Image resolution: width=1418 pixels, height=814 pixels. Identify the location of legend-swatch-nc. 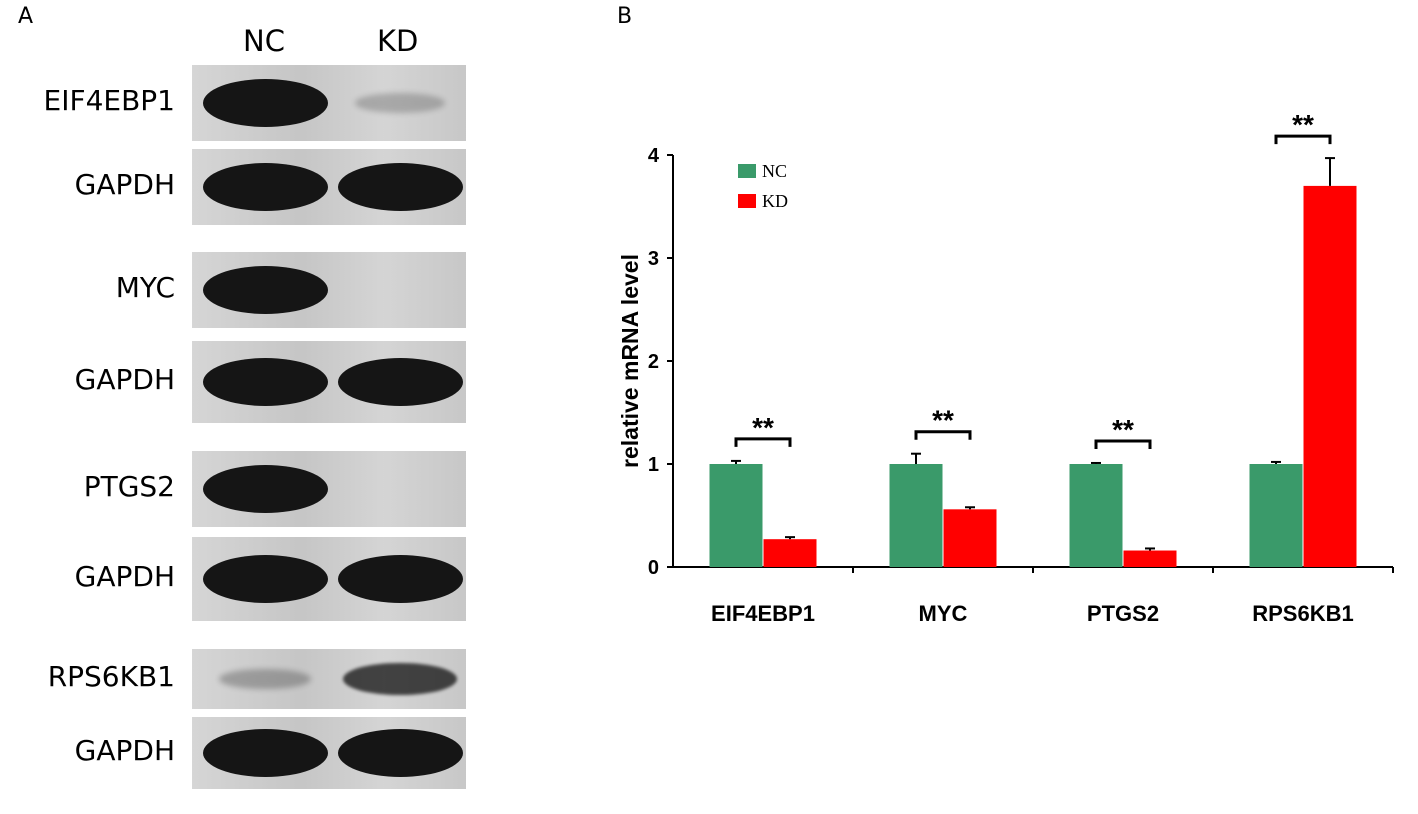
(747, 171).